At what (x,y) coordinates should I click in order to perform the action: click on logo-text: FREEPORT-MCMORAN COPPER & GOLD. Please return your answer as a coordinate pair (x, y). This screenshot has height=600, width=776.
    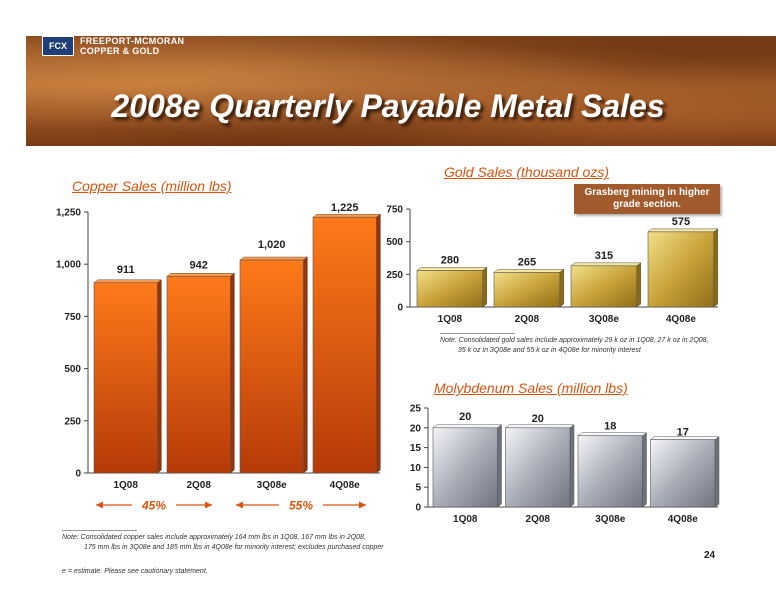
    Looking at the image, I should click on (132, 46).